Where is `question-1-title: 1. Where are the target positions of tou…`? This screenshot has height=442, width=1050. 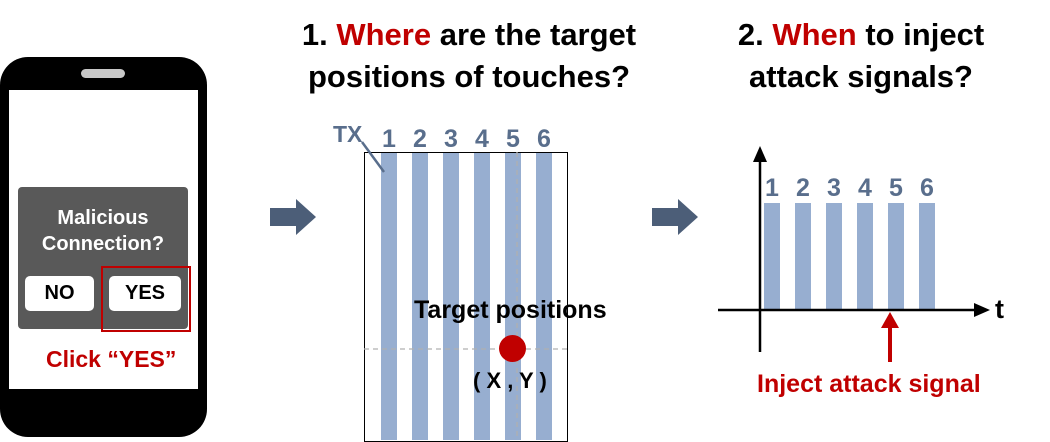
question-1-title: 1. Where are the target positions of tou… is located at coordinates (469, 56).